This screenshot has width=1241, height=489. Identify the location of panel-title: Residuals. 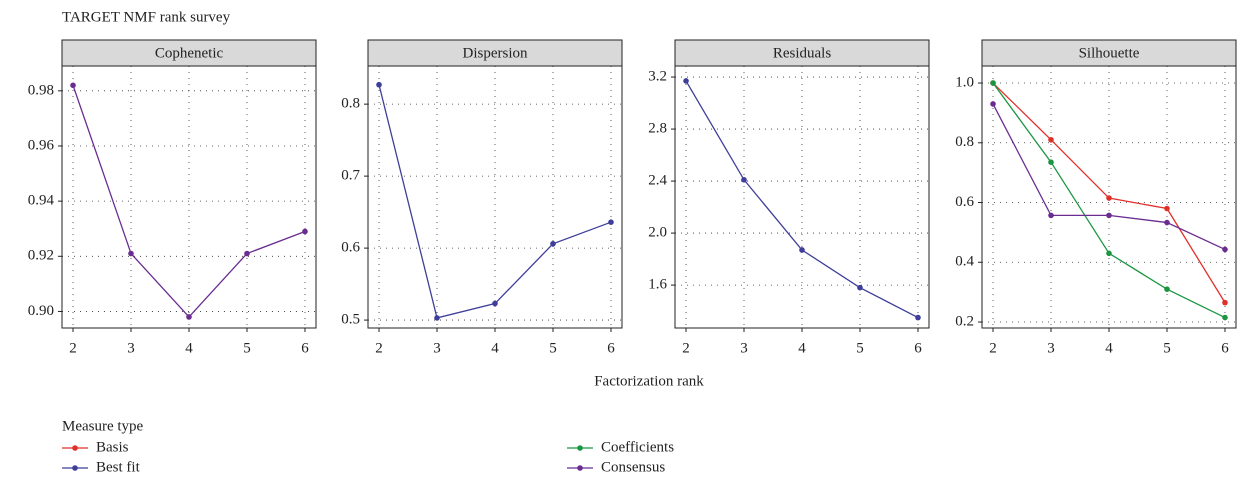
(802, 53).